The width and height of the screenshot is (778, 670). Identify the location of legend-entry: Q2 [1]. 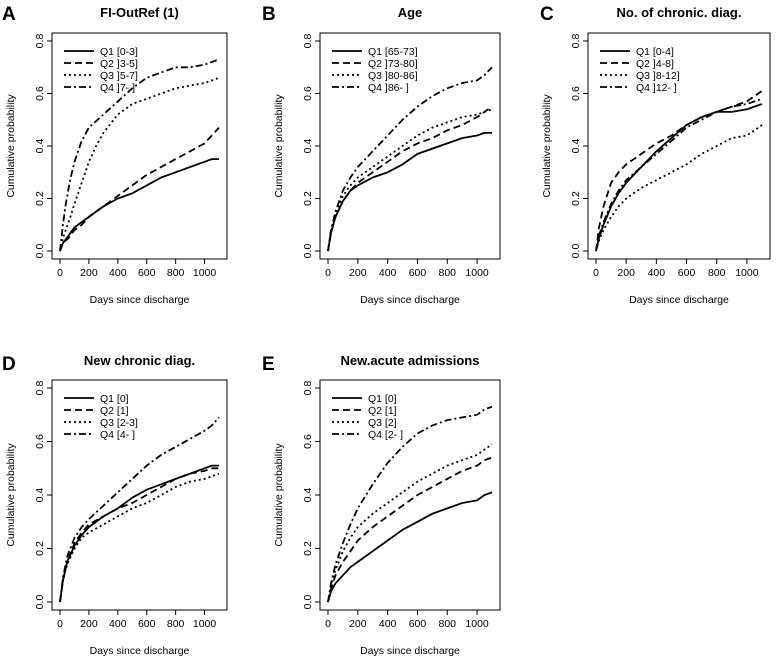
(114, 411).